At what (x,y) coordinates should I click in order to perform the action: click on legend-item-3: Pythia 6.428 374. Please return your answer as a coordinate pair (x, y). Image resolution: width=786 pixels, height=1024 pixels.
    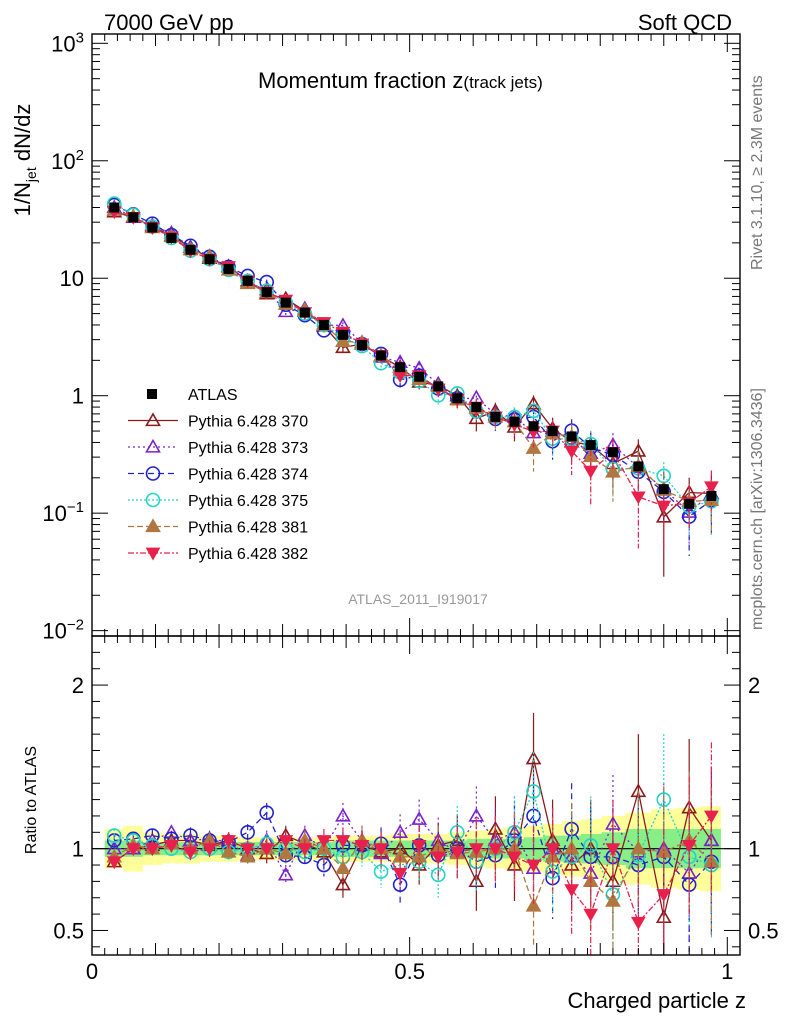
    Looking at the image, I should click on (218, 475).